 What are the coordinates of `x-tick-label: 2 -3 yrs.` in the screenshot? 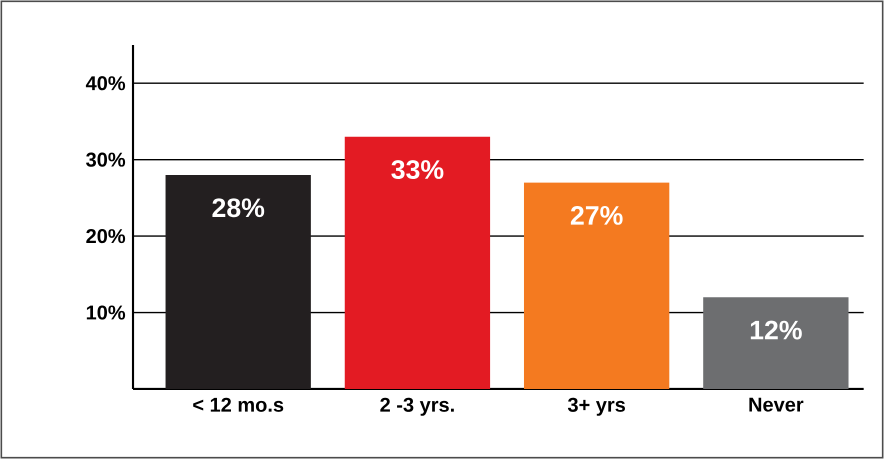 It's located at (417, 407).